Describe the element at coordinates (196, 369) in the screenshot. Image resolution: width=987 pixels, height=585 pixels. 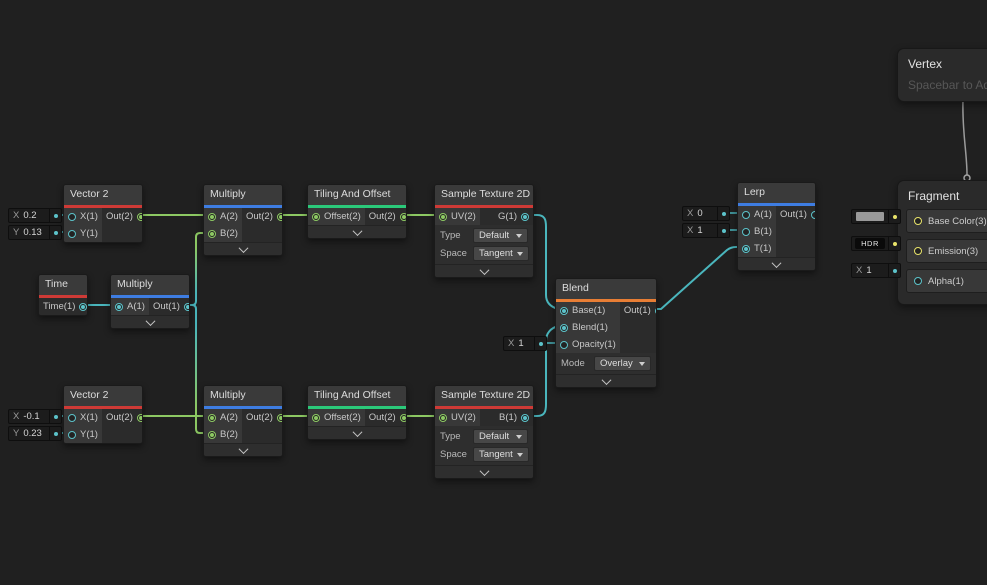
I see `wire-multiplymid-to-multiplybottom-b` at that location.